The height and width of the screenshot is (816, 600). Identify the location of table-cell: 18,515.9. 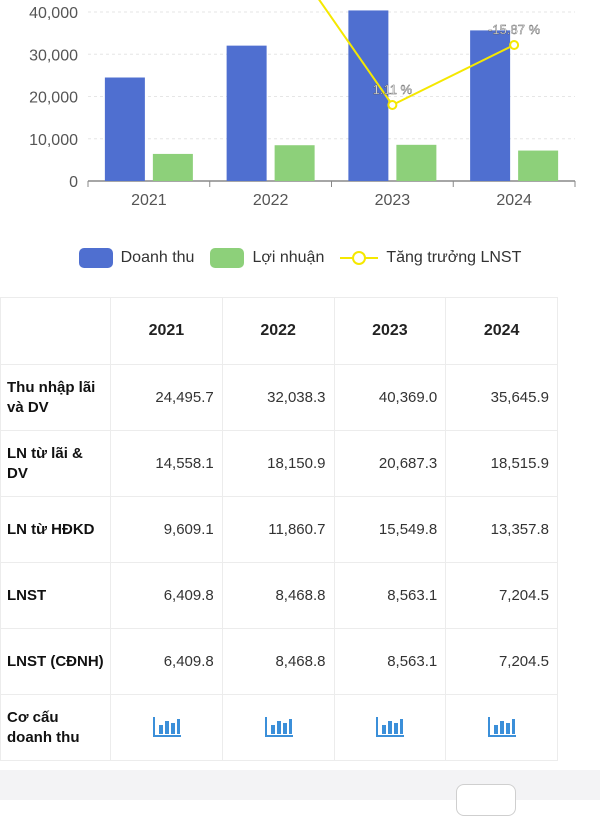
(501, 463).